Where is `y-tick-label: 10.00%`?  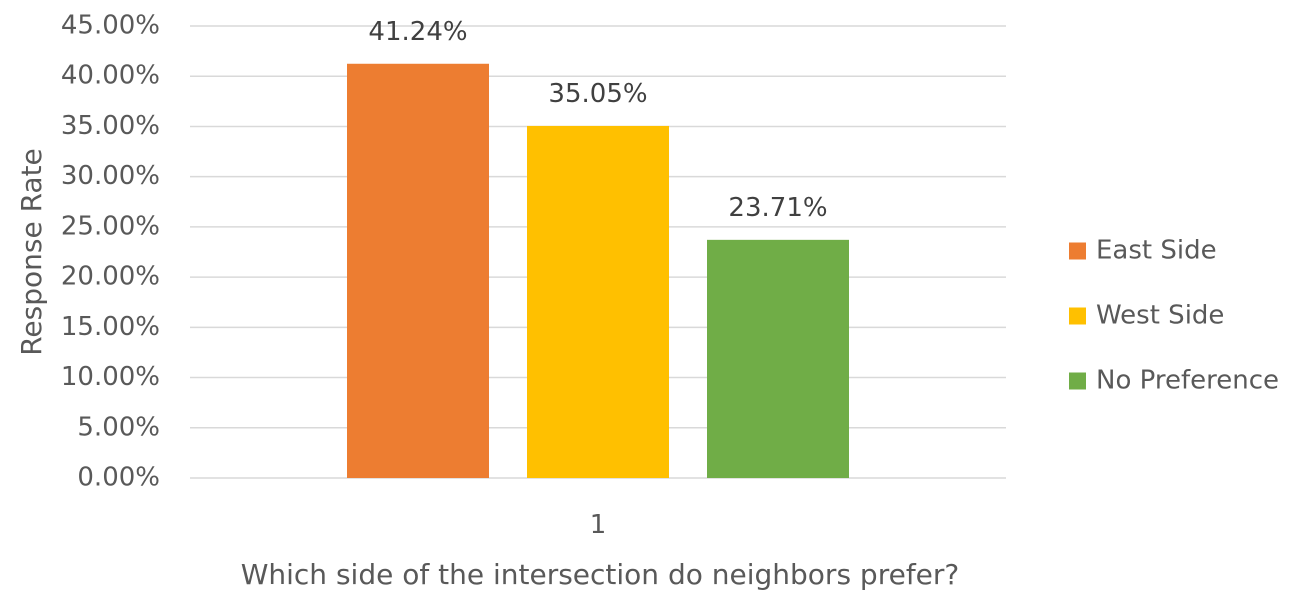 y-tick-label: 10.00% is located at coordinates (110, 377).